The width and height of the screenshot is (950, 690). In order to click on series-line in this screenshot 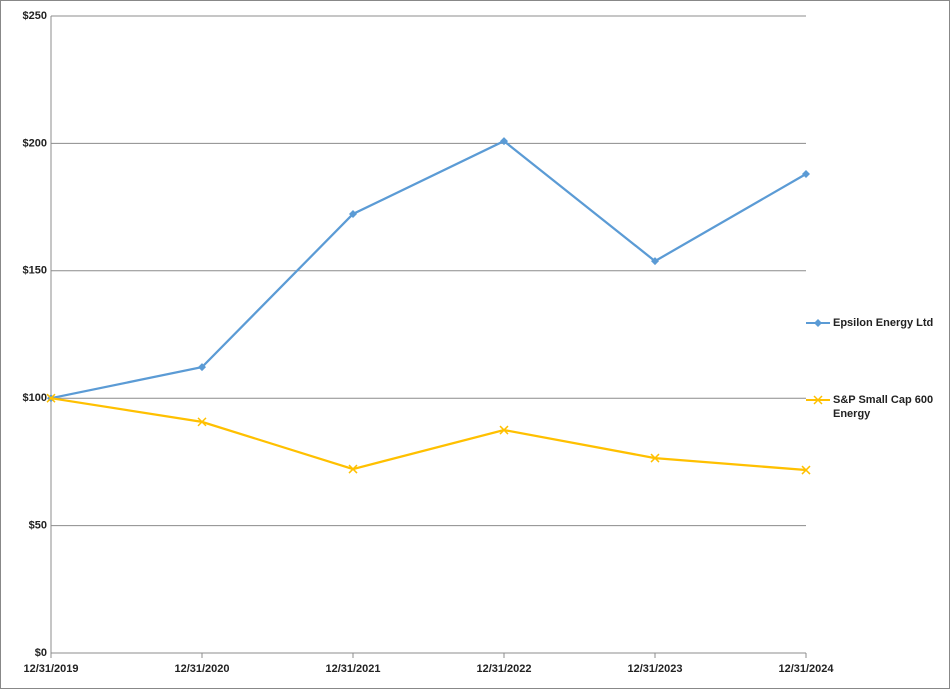, I will do `click(428, 434)`.